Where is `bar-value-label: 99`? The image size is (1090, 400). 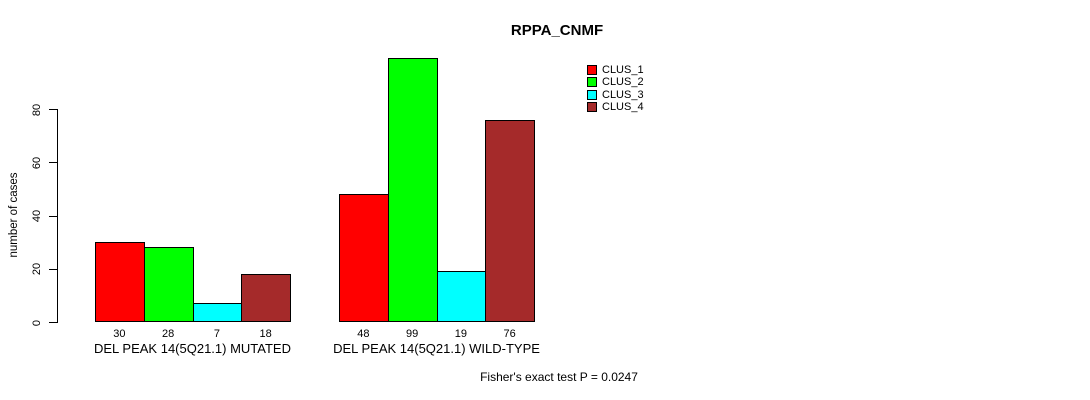
bar-value-label: 99 is located at coordinates (412, 334).